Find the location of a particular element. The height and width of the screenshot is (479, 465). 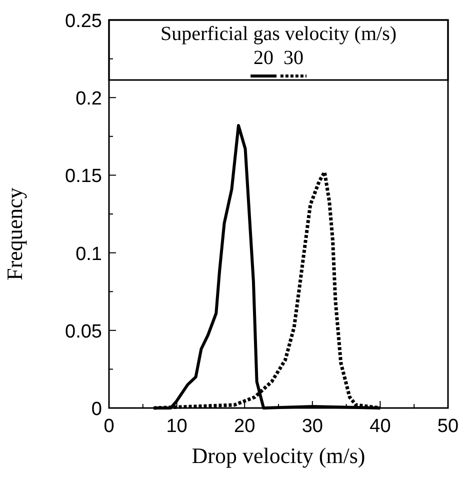

y-tick-label: 0.05 is located at coordinates (83, 331).